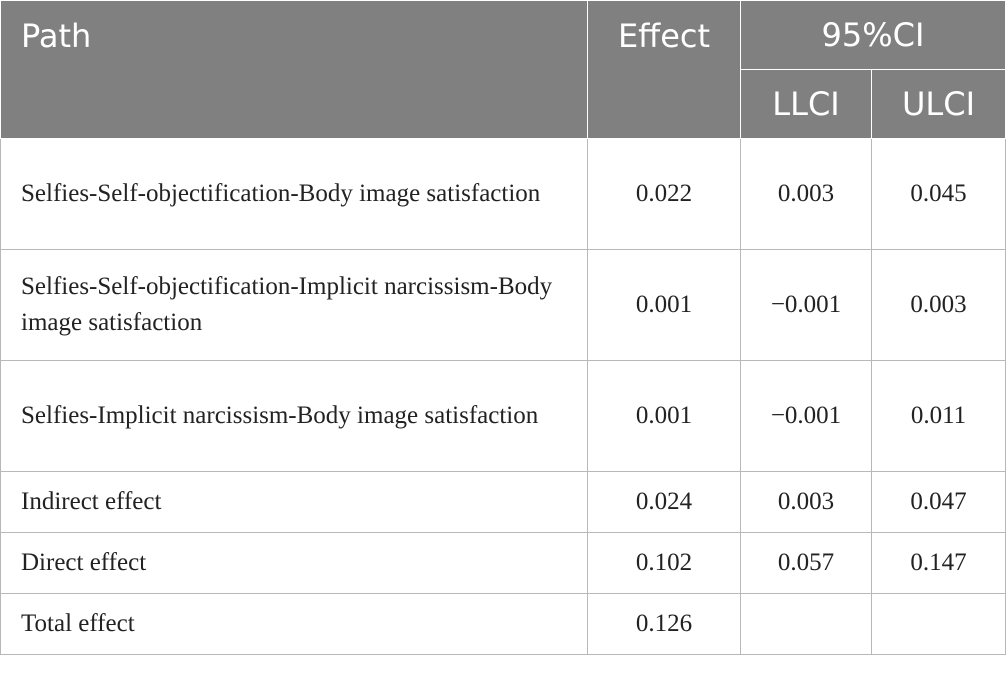 The width and height of the screenshot is (1006, 676). What do you see at coordinates (664, 624) in the screenshot?
I see `cell-effect: 0.126` at bounding box center [664, 624].